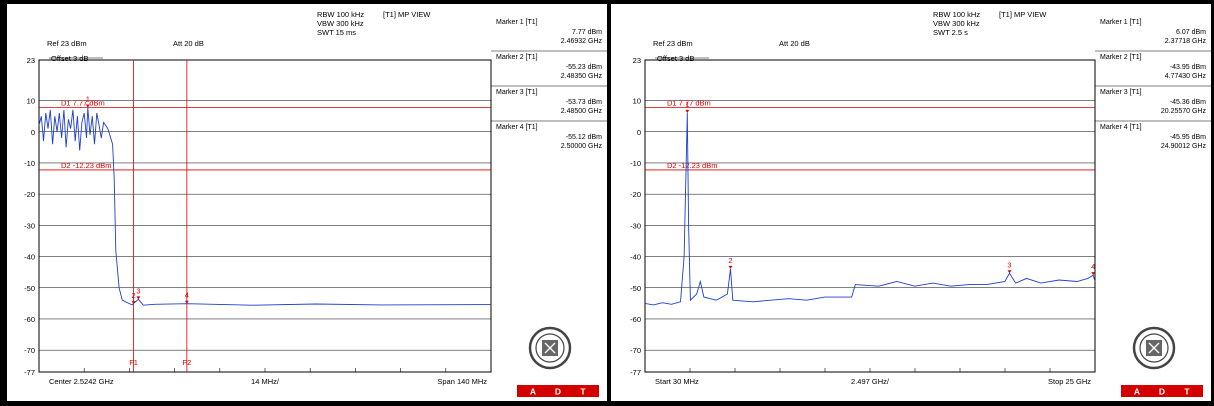 The width and height of the screenshot is (1214, 406). Describe the element at coordinates (1188, 137) in the screenshot. I see `marker-level-4: -45.95 dBm` at that location.